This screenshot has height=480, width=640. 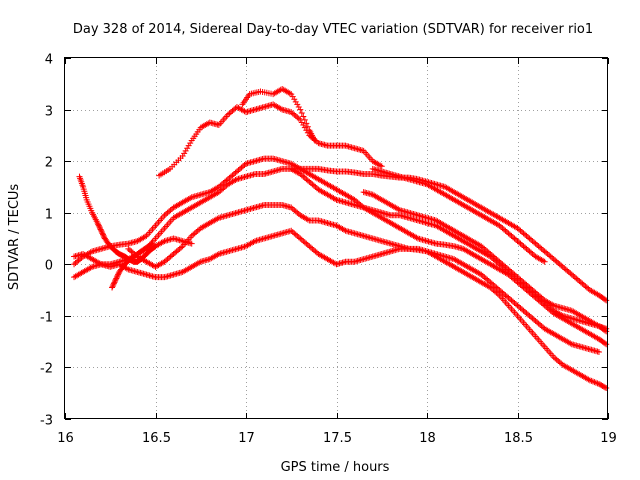 What do you see at coordinates (49, 60) in the screenshot?
I see `y-tick-label: 4` at bounding box center [49, 60].